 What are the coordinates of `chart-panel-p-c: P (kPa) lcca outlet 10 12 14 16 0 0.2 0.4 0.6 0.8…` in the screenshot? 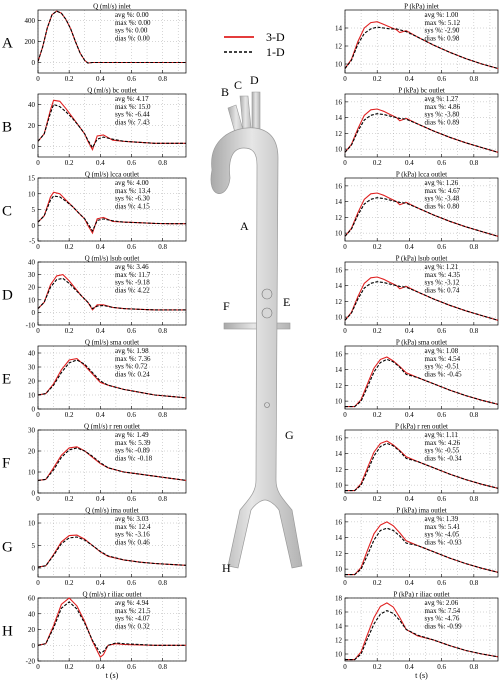 It's located at (417, 211).